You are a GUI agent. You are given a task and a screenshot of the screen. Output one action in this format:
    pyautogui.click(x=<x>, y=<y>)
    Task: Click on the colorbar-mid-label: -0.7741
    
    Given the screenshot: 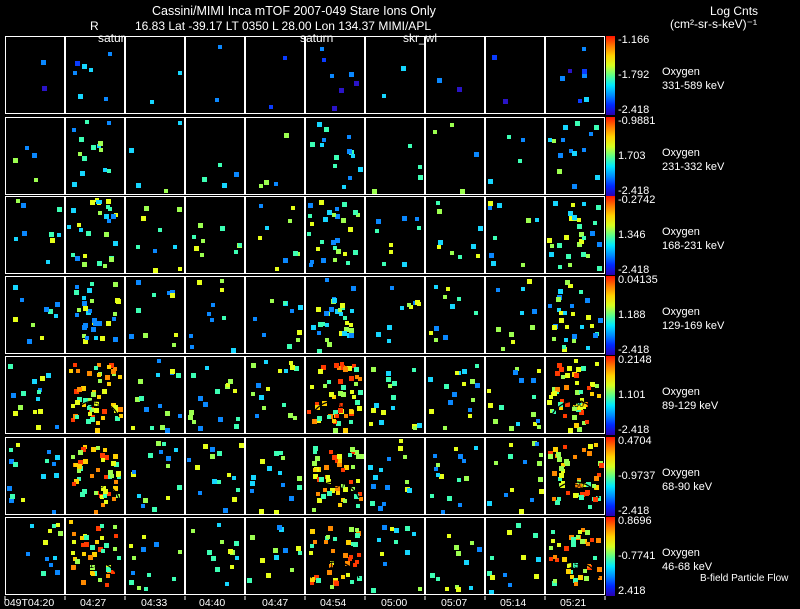 What is the action you would take?
    pyautogui.click(x=637, y=555)
    